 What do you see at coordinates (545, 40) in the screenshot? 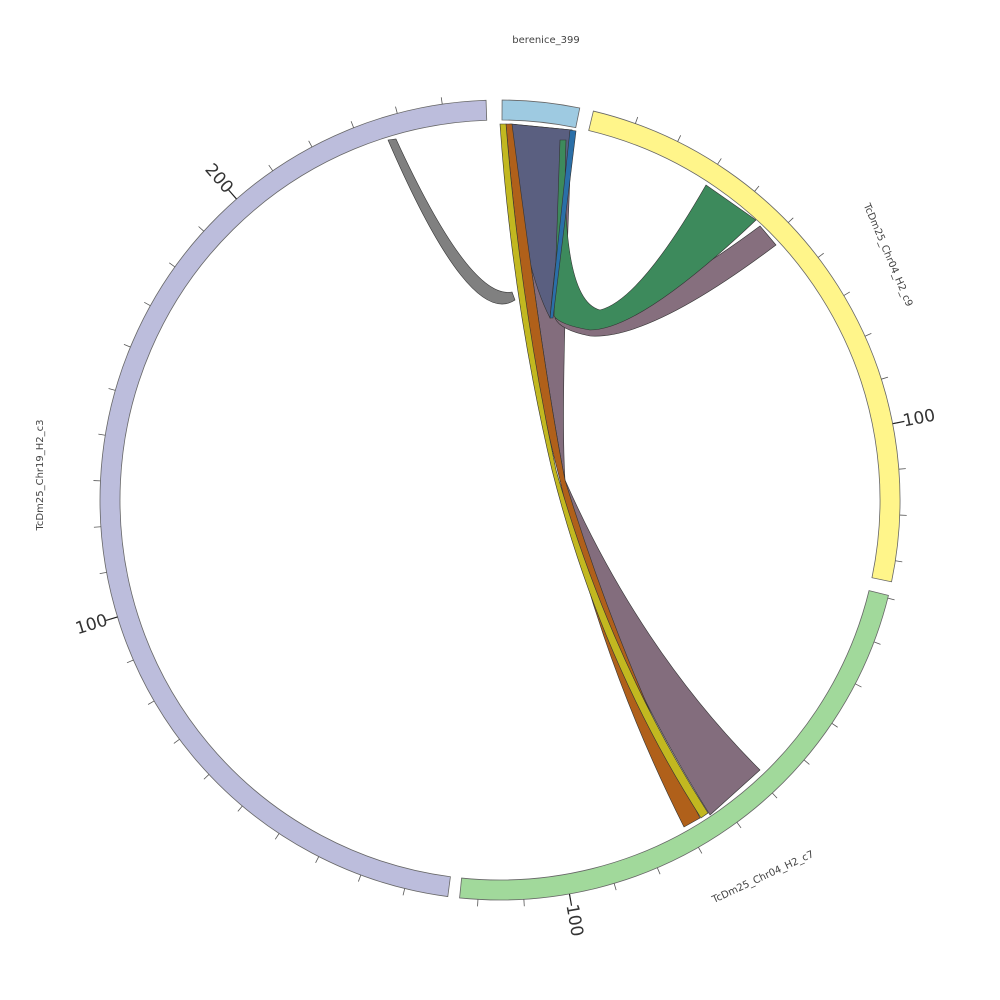
I see `segment-label: berenice_399` at bounding box center [545, 40].